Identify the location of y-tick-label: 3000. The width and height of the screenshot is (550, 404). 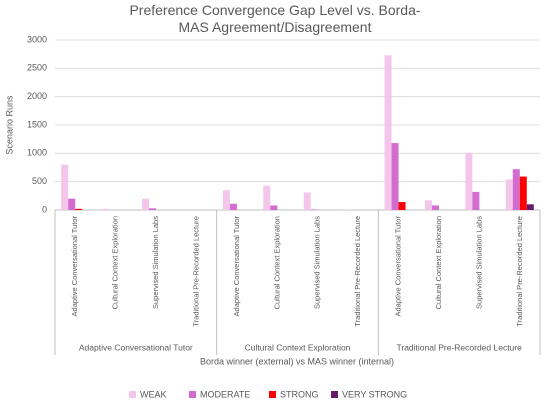
(37, 39).